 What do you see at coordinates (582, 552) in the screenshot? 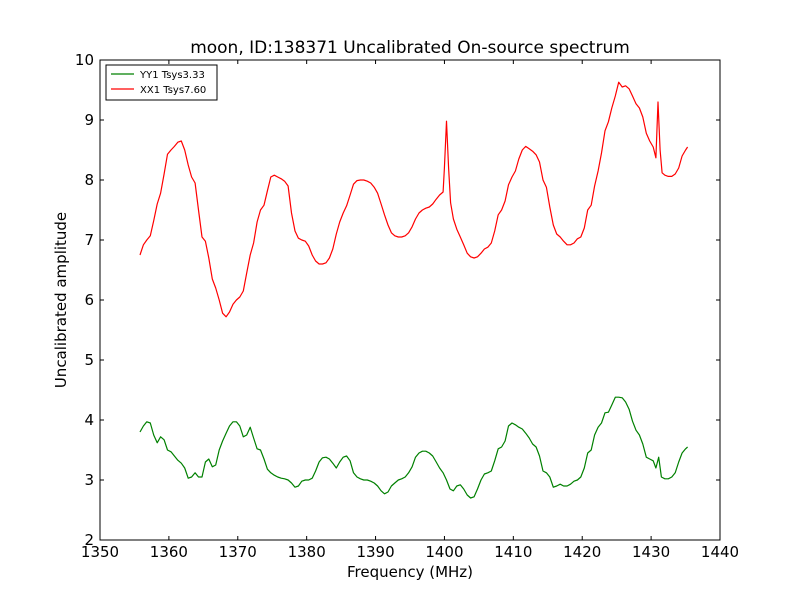
I see `x-tick-label: 1420` at bounding box center [582, 552].